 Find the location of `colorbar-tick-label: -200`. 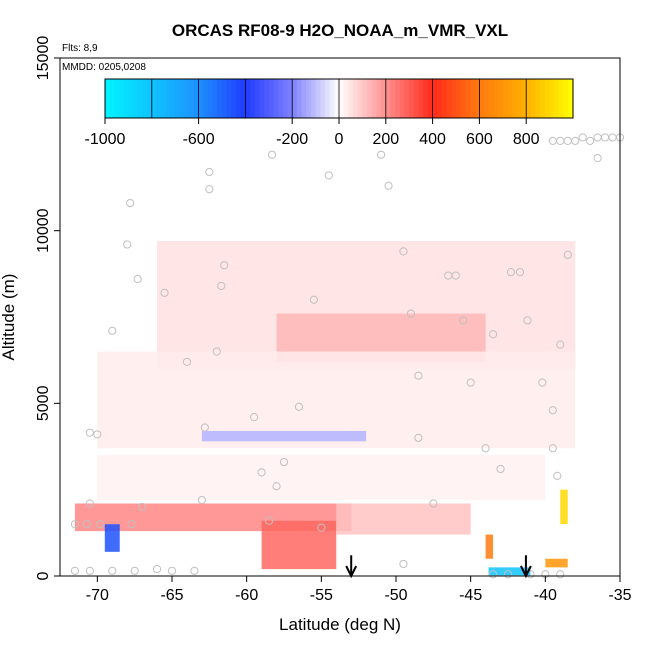

colorbar-tick-label: -200 is located at coordinates (292, 139).